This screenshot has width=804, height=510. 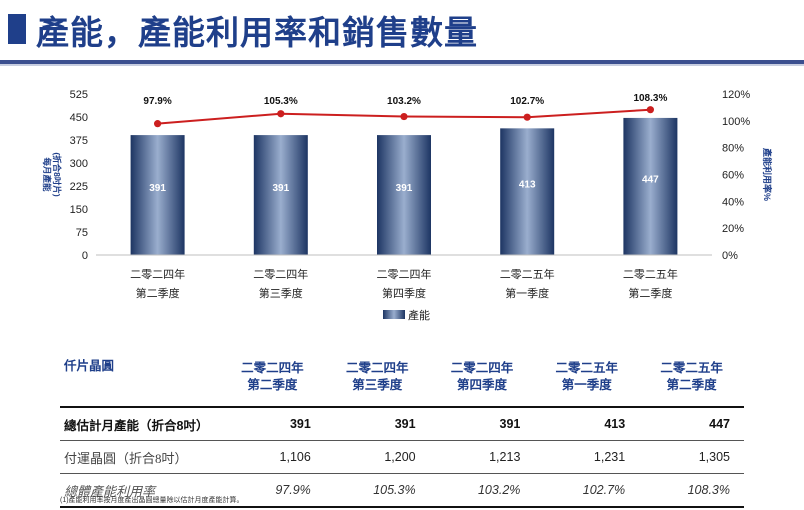 I want to click on y-tick-label-left: 75, so click(x=82, y=233).